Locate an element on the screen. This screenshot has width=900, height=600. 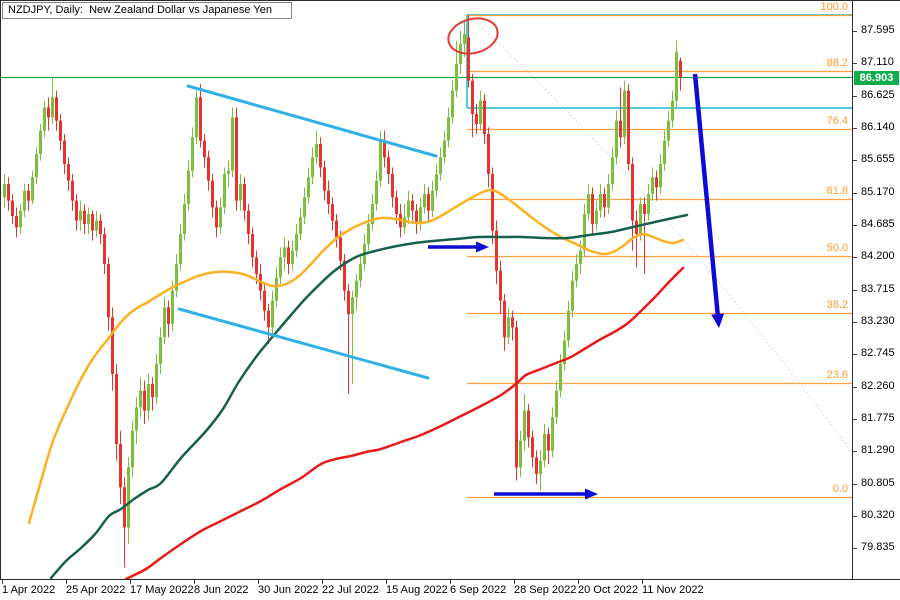
fib-level-label: 61.8 is located at coordinates (837, 190).